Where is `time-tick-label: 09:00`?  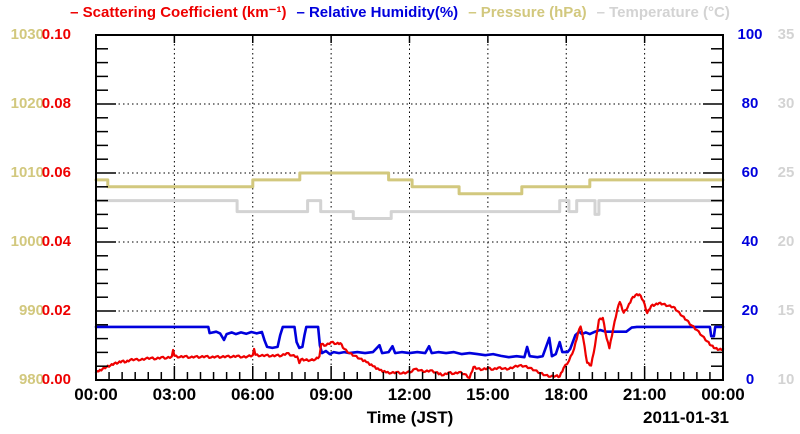
time-tick-label: 09:00 is located at coordinates (331, 394).